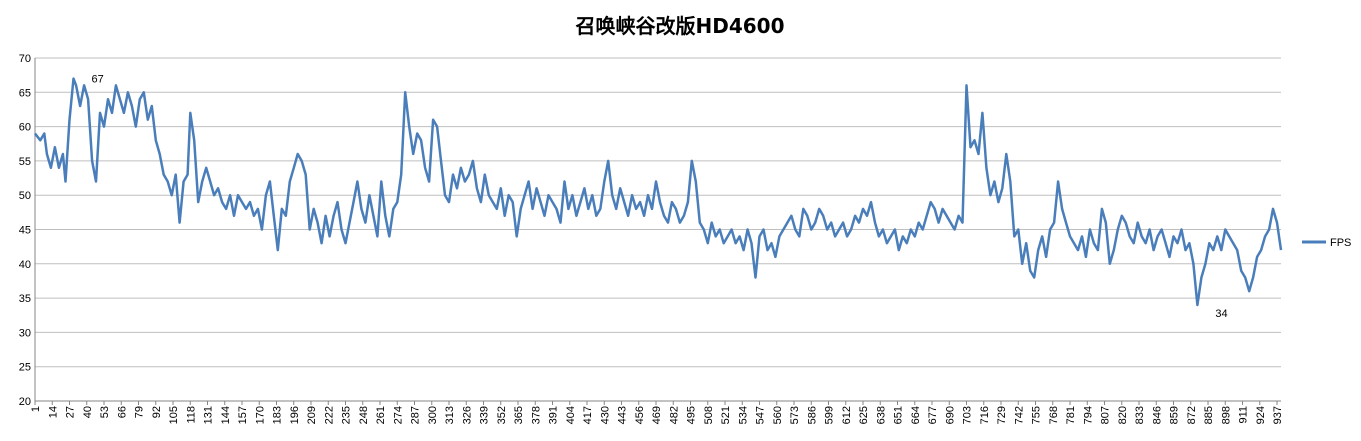  Describe the element at coordinates (571, 415) in the screenshot. I see `x-tick-label: 404` at that location.